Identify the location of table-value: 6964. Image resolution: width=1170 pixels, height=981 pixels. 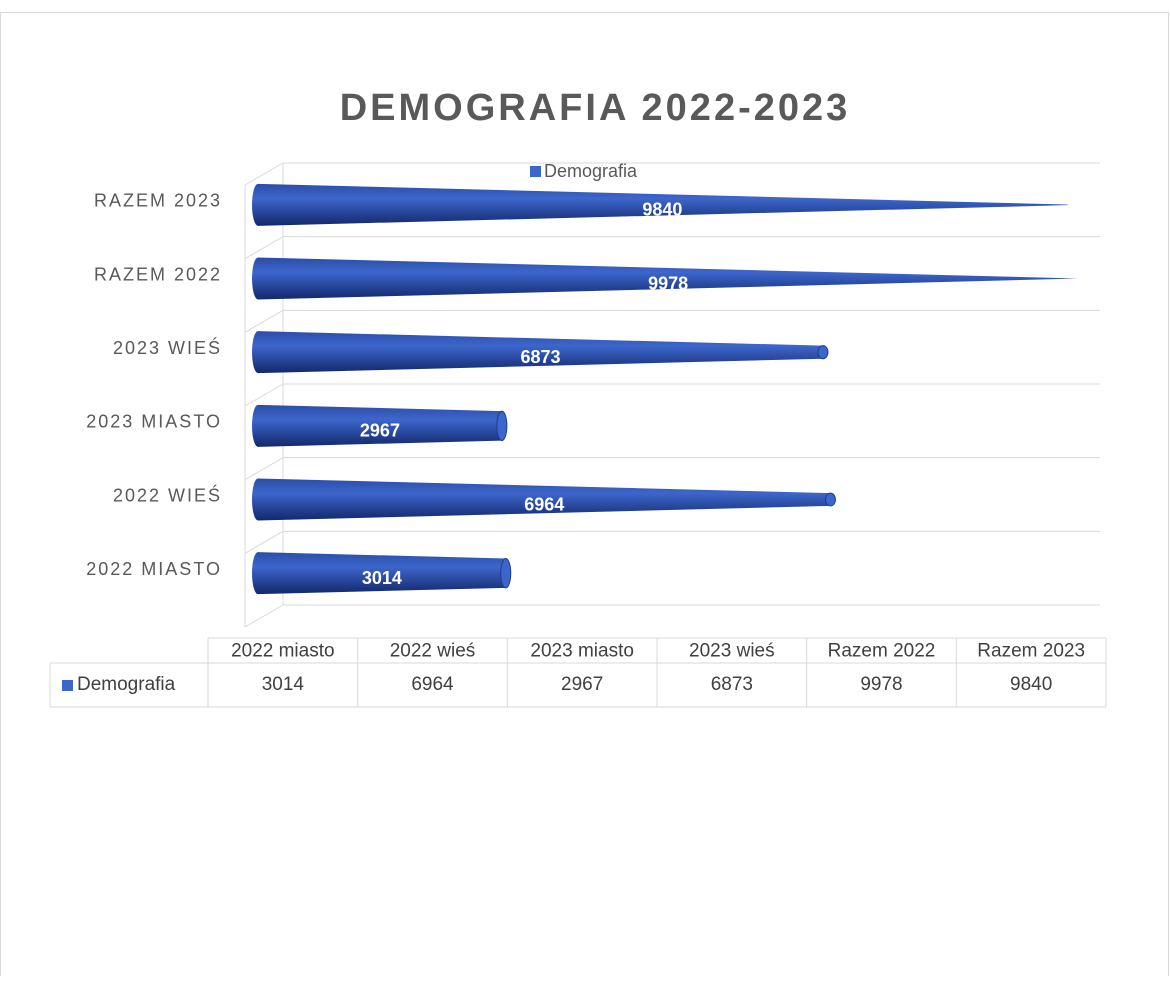
(432, 684).